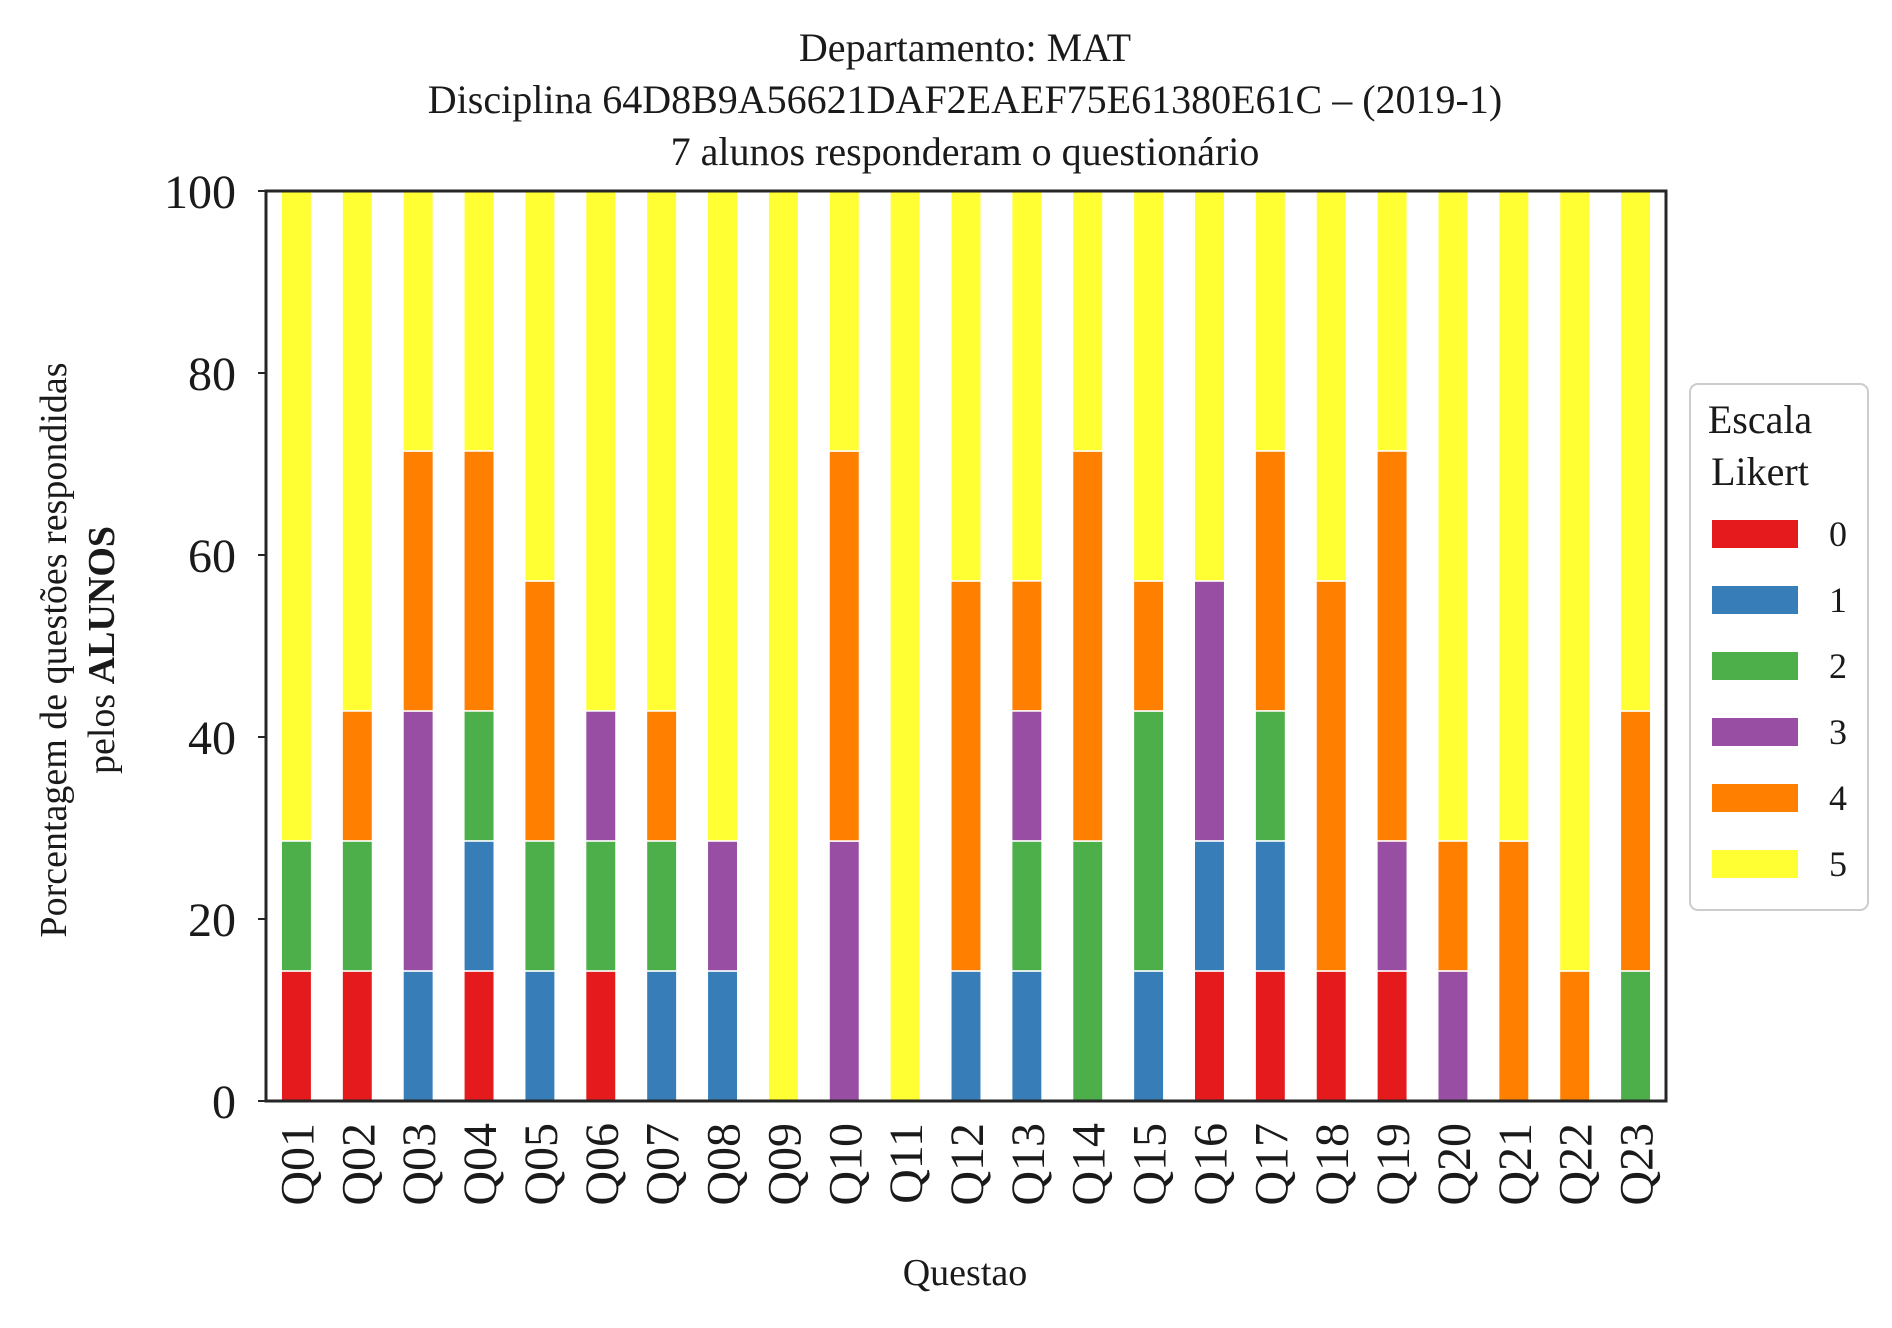  Describe the element at coordinates (965, 47) in the screenshot. I see `title-line-1: Departamento: MAT` at that location.